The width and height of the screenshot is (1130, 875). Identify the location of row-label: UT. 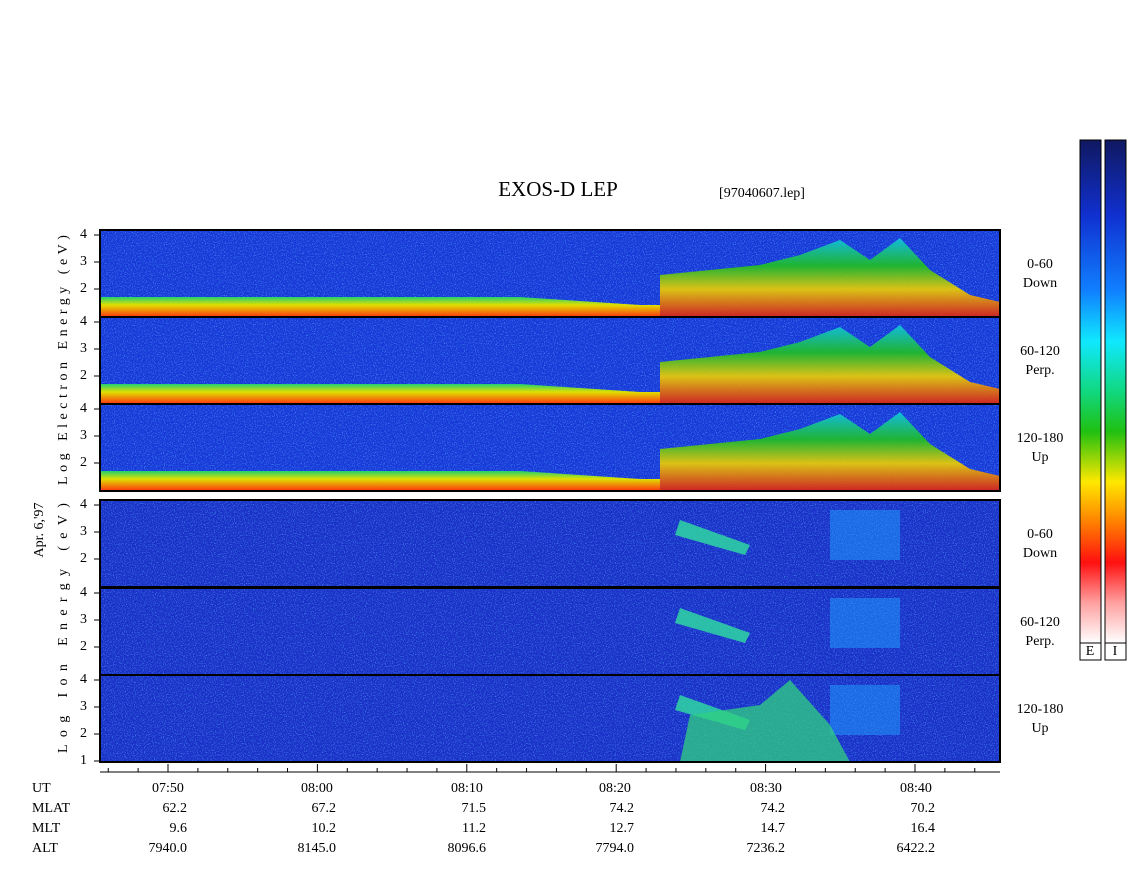
(41, 788).